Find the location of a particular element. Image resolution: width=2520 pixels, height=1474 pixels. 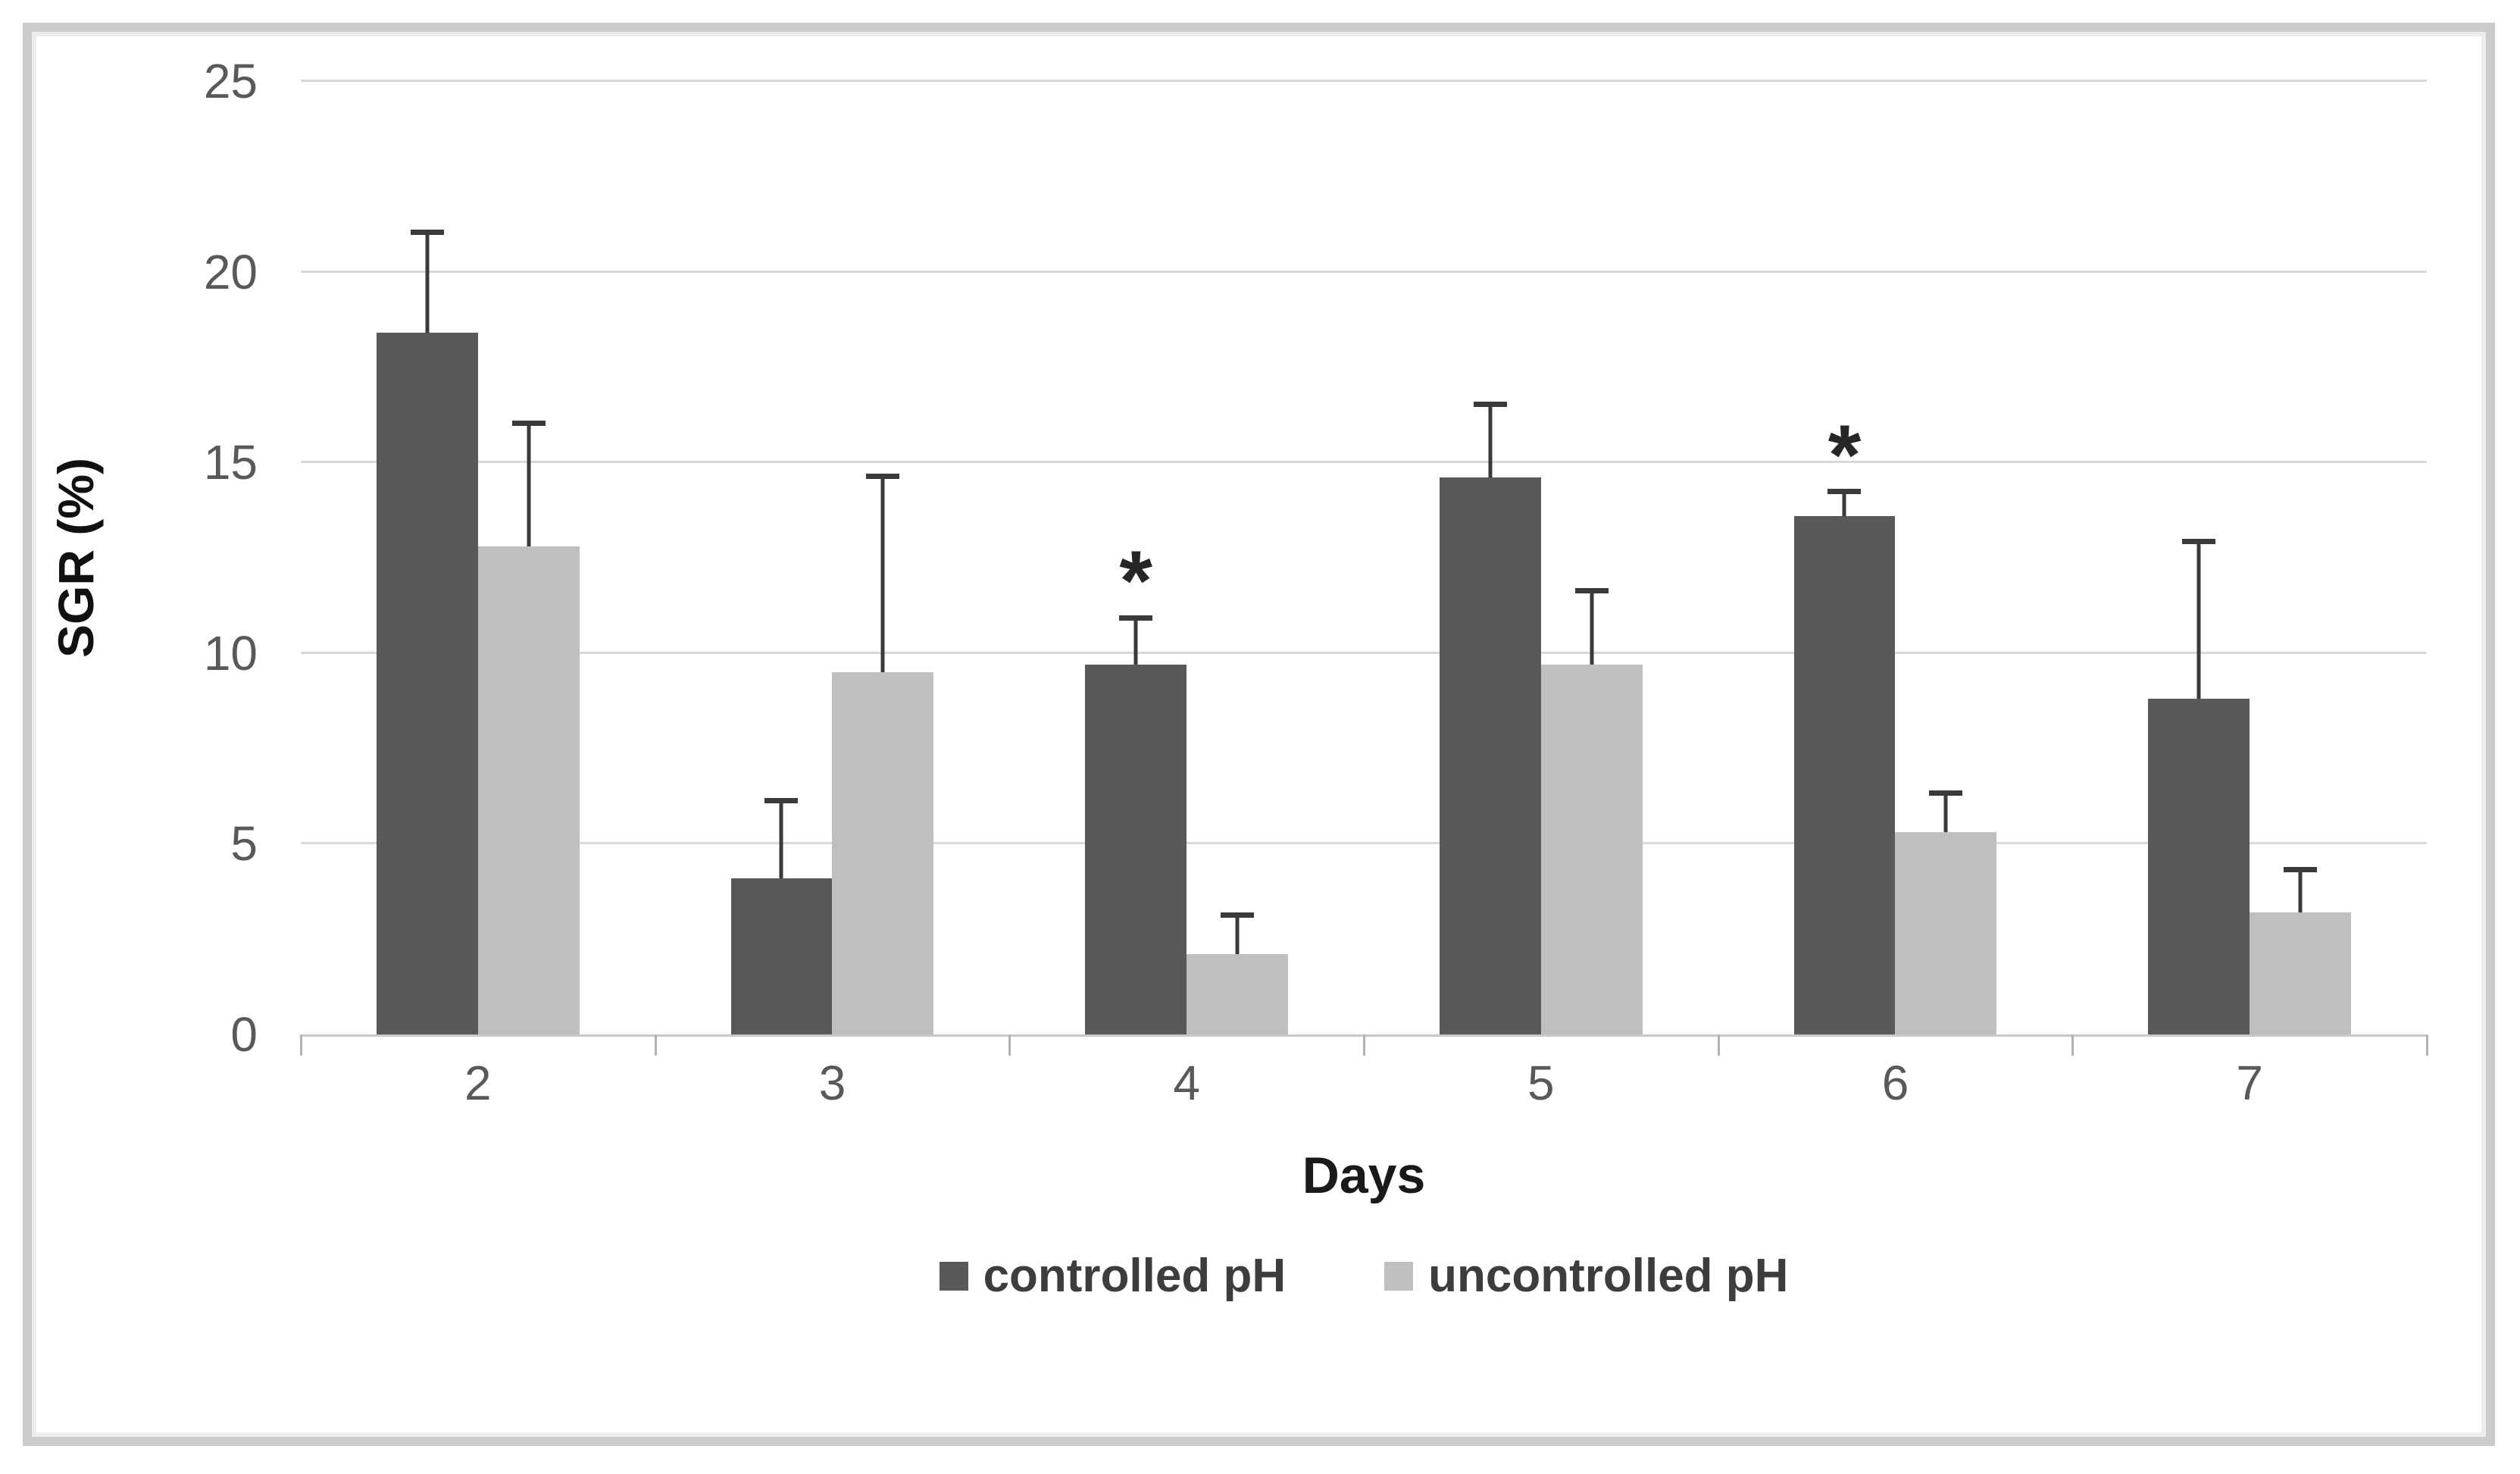

y-tick-label-20: 20 is located at coordinates (230, 271).